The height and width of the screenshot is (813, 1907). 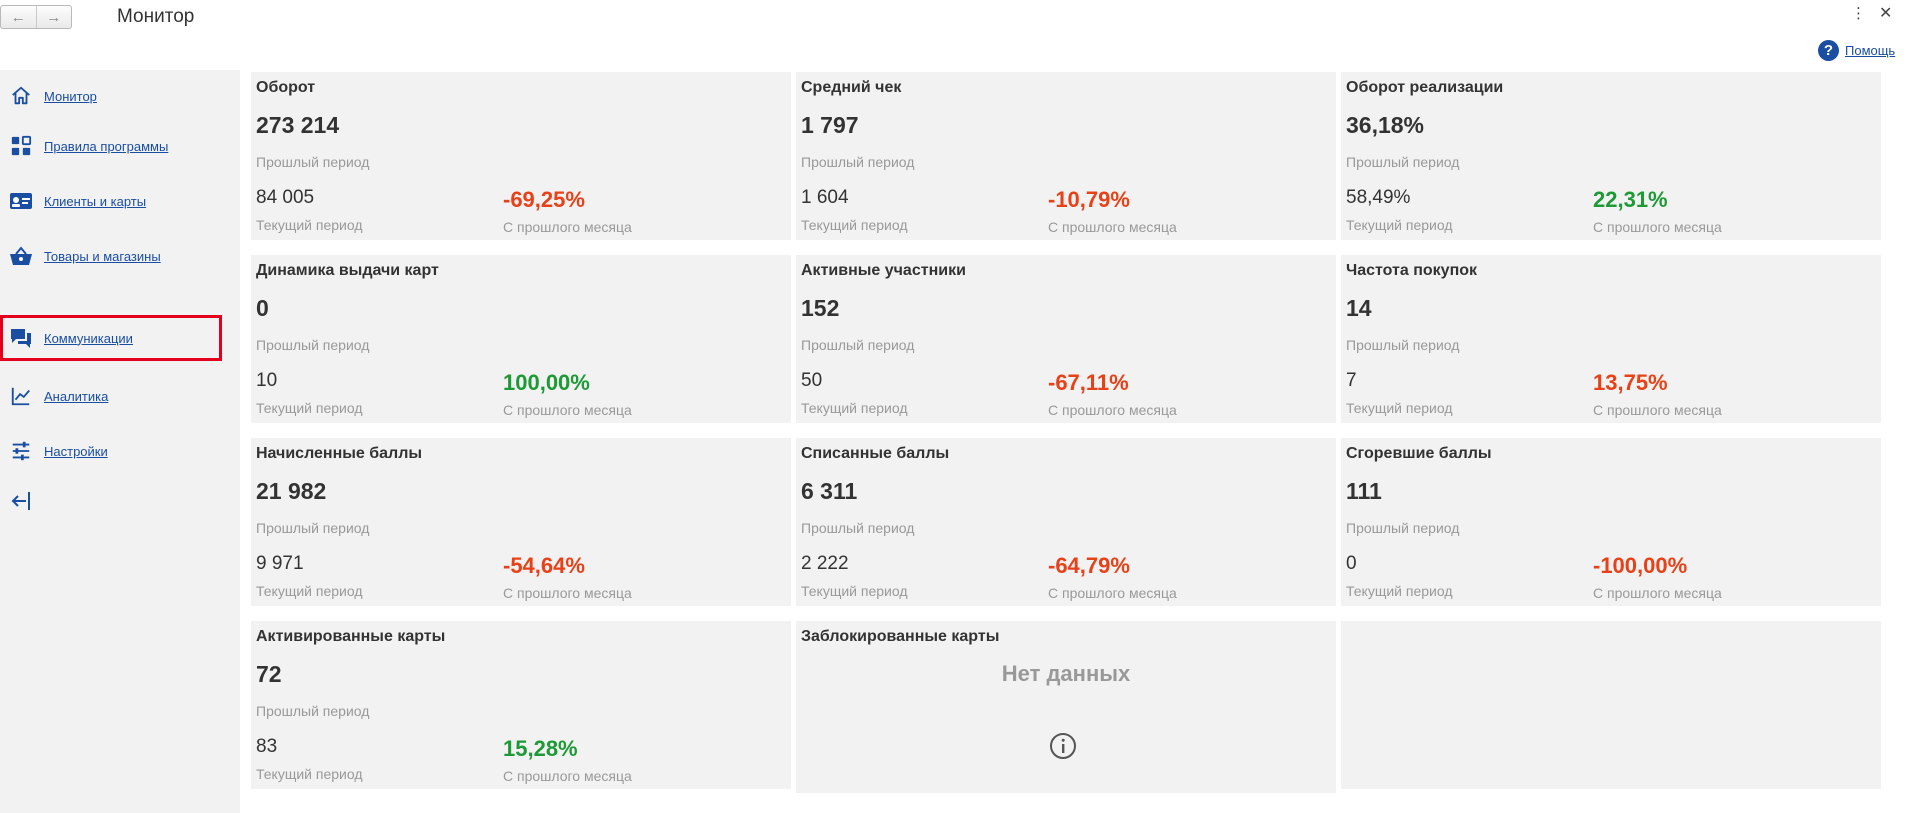 I want to click on shopping-basket-icon, so click(x=21, y=256).